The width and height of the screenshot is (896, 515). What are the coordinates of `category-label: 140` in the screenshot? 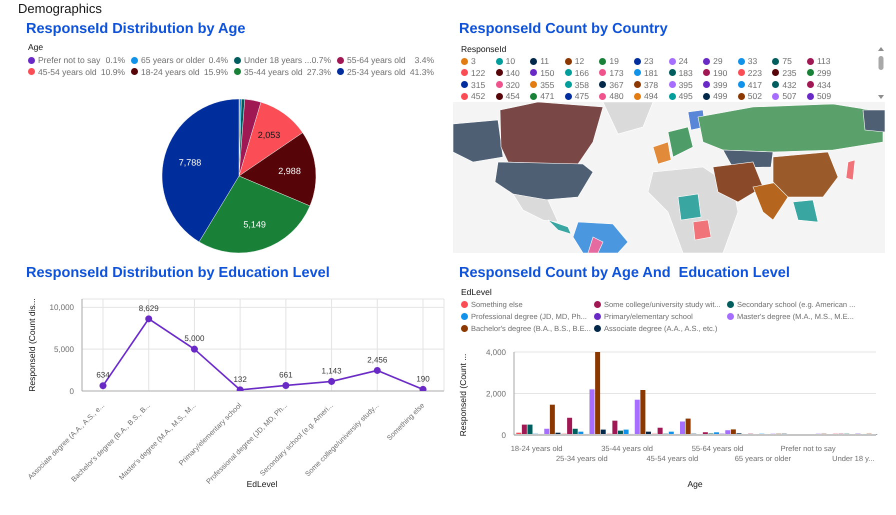 It's located at (513, 73).